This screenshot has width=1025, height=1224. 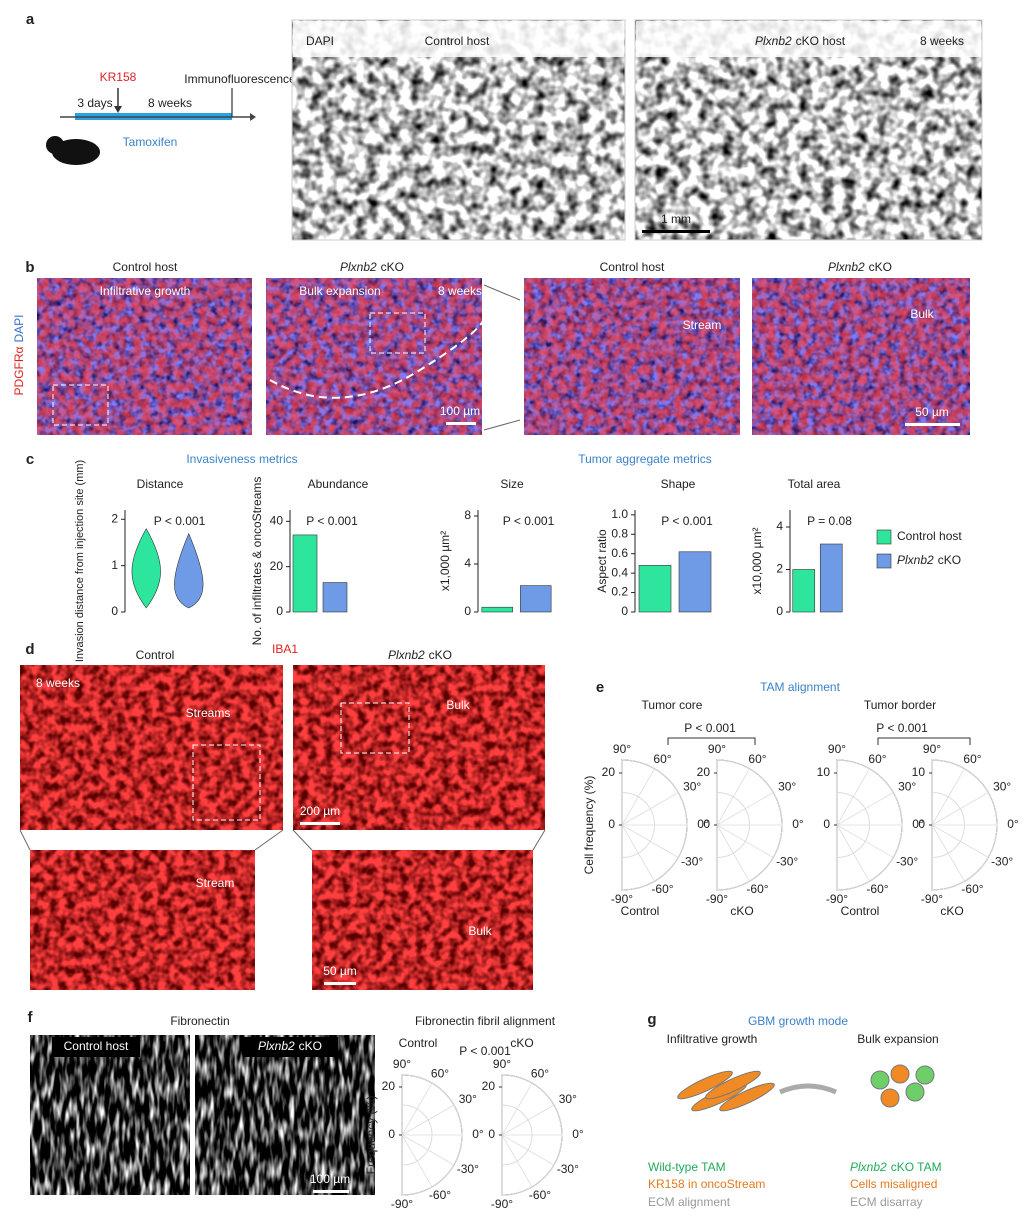 I want to click on y-tick-label: 1.0, so click(x=619, y=514).